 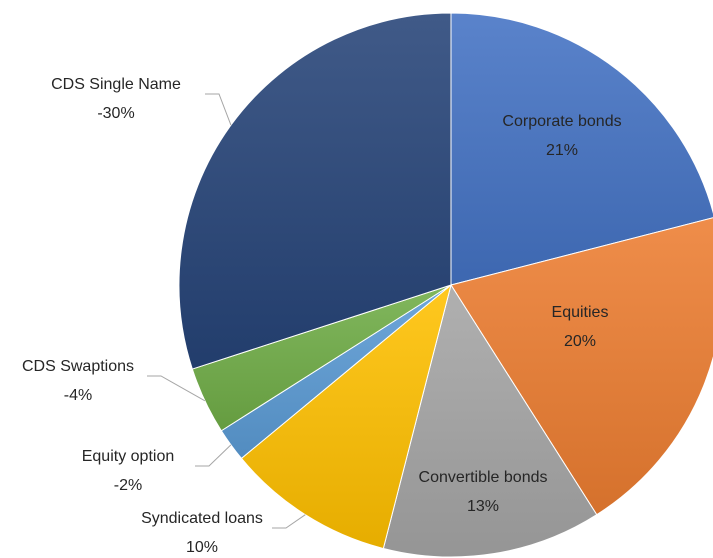 What do you see at coordinates (115, 113) in the screenshot?
I see `slice-value-cds-single-name: -30%` at bounding box center [115, 113].